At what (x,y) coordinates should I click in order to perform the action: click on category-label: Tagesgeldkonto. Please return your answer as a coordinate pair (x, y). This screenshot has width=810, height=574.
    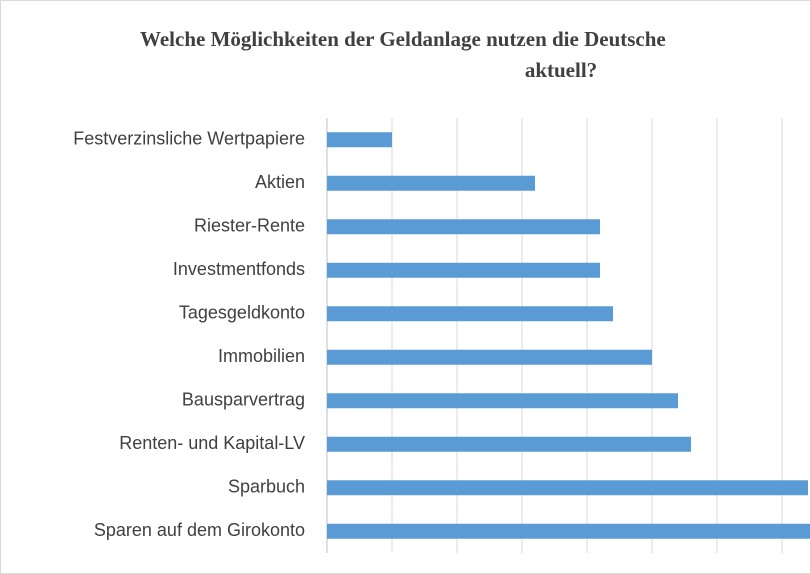
    Looking at the image, I should click on (242, 313).